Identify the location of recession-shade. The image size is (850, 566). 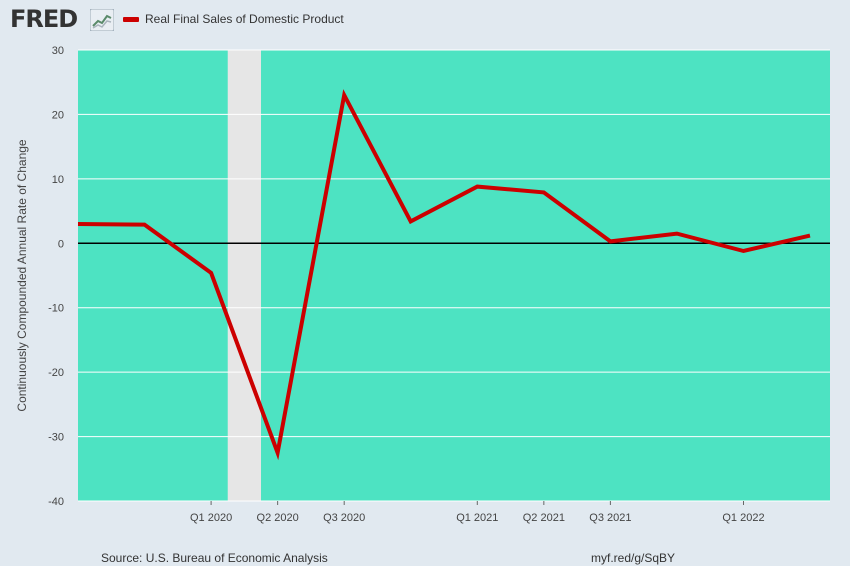
(244, 275).